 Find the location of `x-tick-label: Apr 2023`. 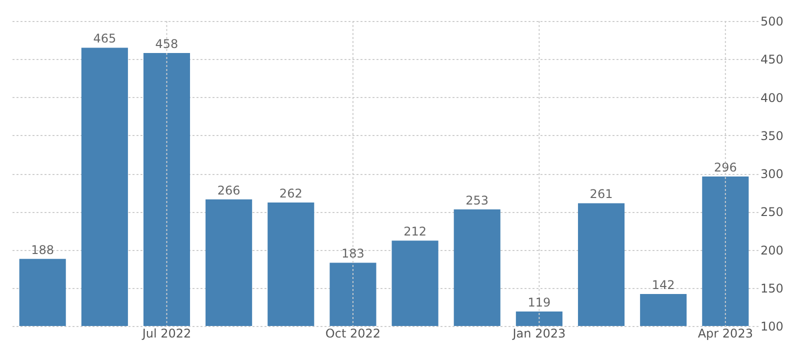

x-tick-label: Apr 2023 is located at coordinates (725, 333).